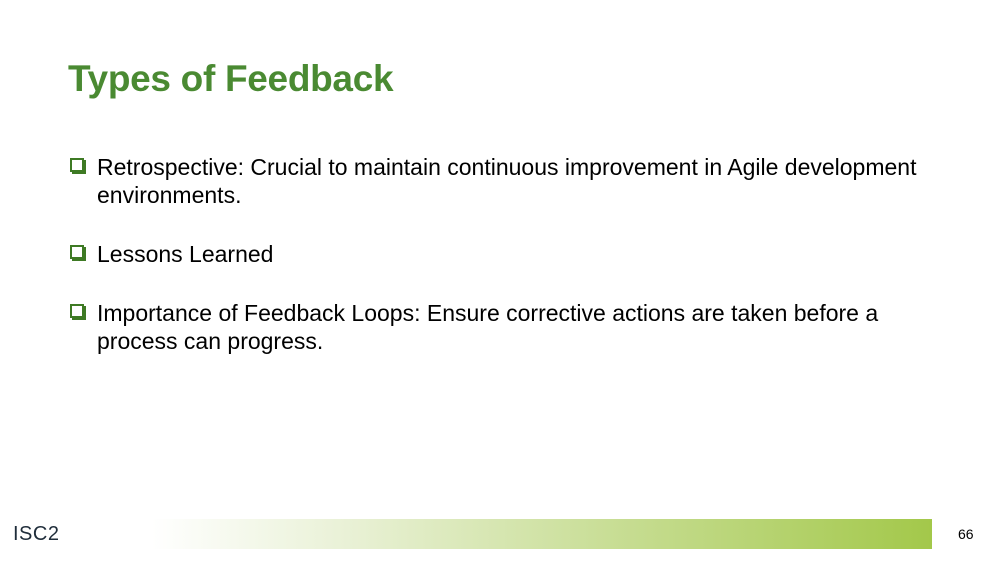 Image resolution: width=1000 pixels, height=563 pixels. I want to click on footer-gradient-bar, so click(542, 534).